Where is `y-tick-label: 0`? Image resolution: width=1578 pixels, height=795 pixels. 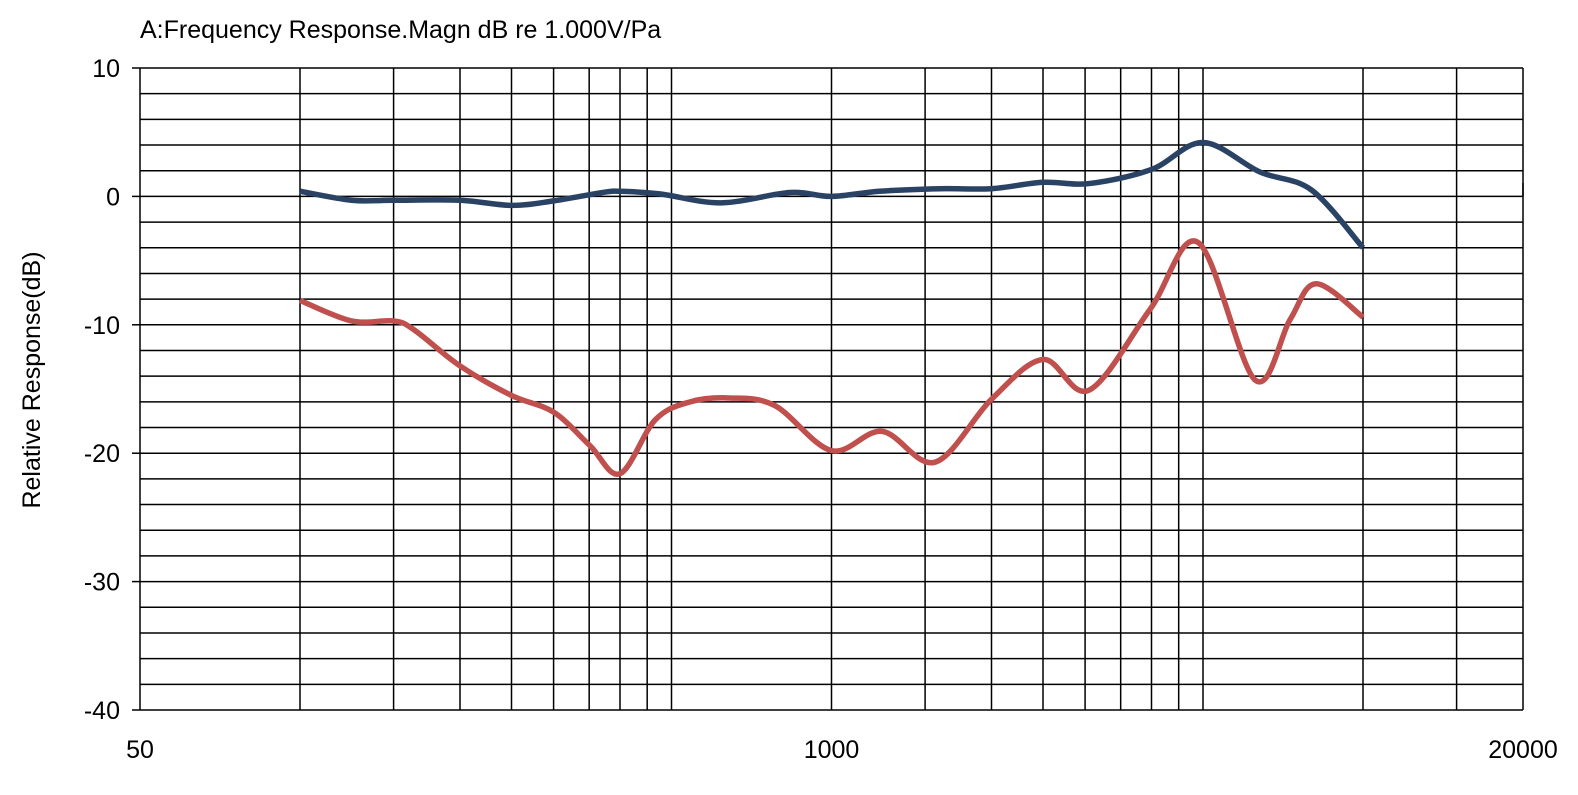 y-tick-label: 0 is located at coordinates (113, 197).